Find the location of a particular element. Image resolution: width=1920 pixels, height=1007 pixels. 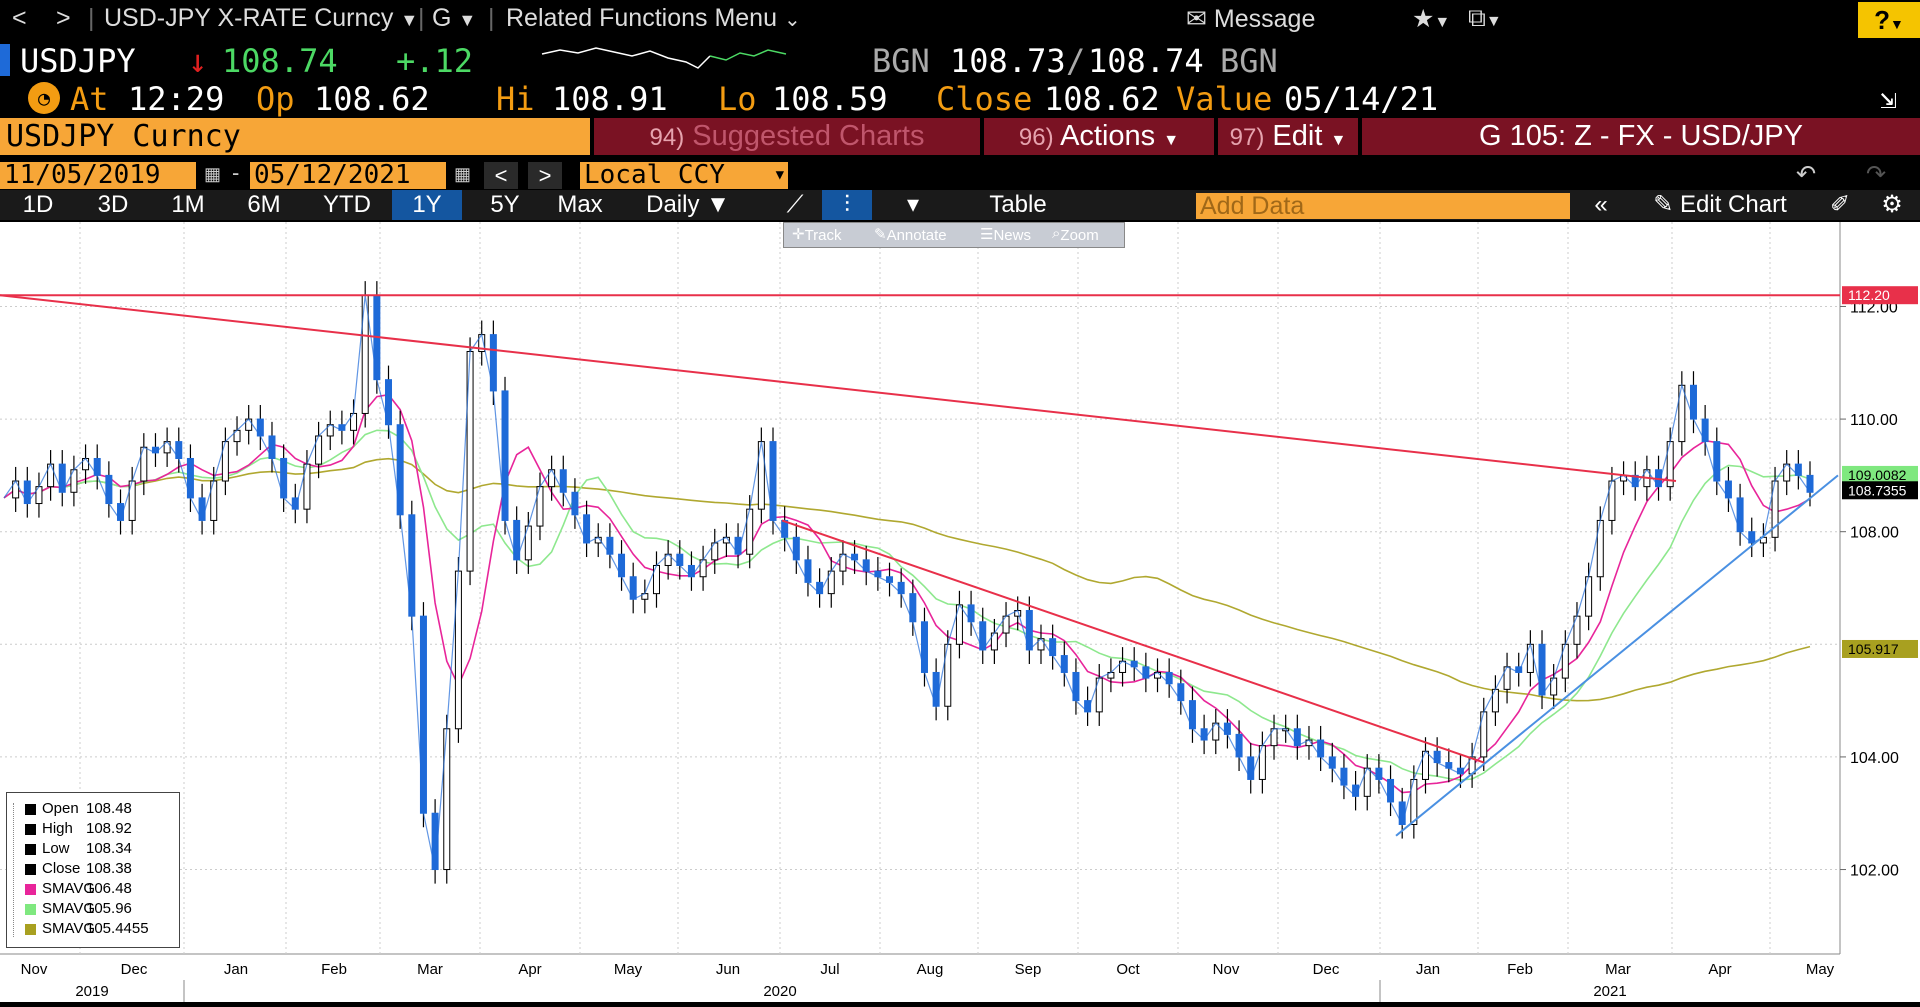

period-tab-5y: 5Y is located at coordinates (505, 204).